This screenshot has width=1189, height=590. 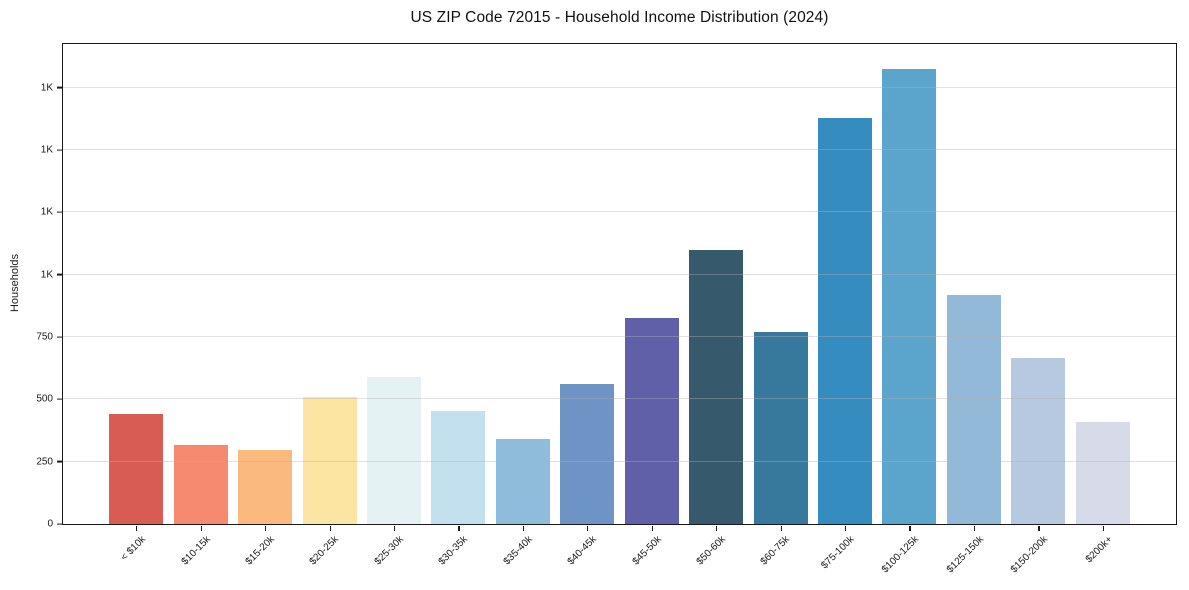 I want to click on bar-$75-100k, so click(x=845, y=321).